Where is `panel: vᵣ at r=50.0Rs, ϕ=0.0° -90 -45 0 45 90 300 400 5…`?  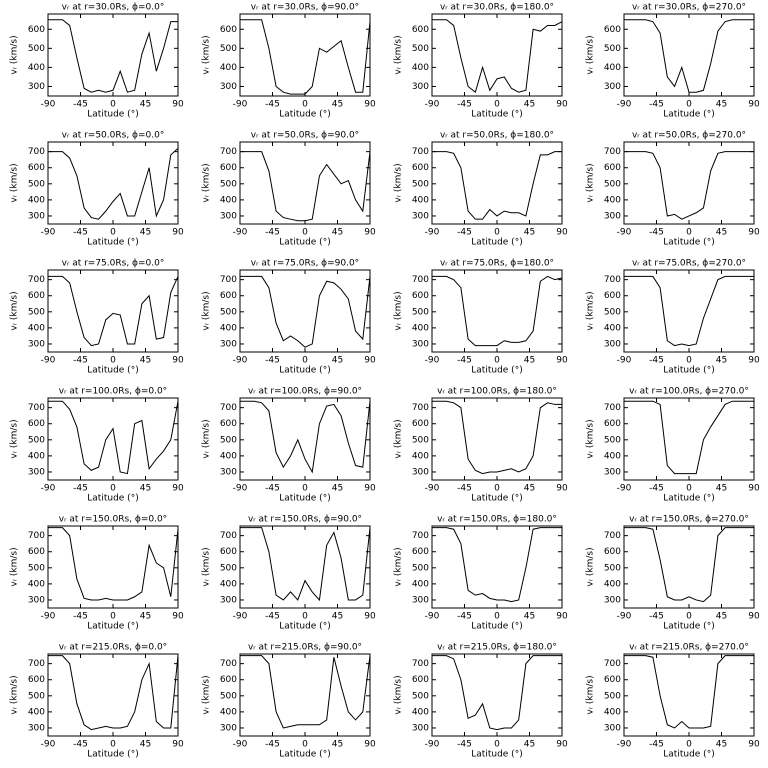
panel: vᵣ at r=50.0Rs, ϕ=0.0° -90 -45 0 45 90 300 400 5… is located at coordinates (97, 189).